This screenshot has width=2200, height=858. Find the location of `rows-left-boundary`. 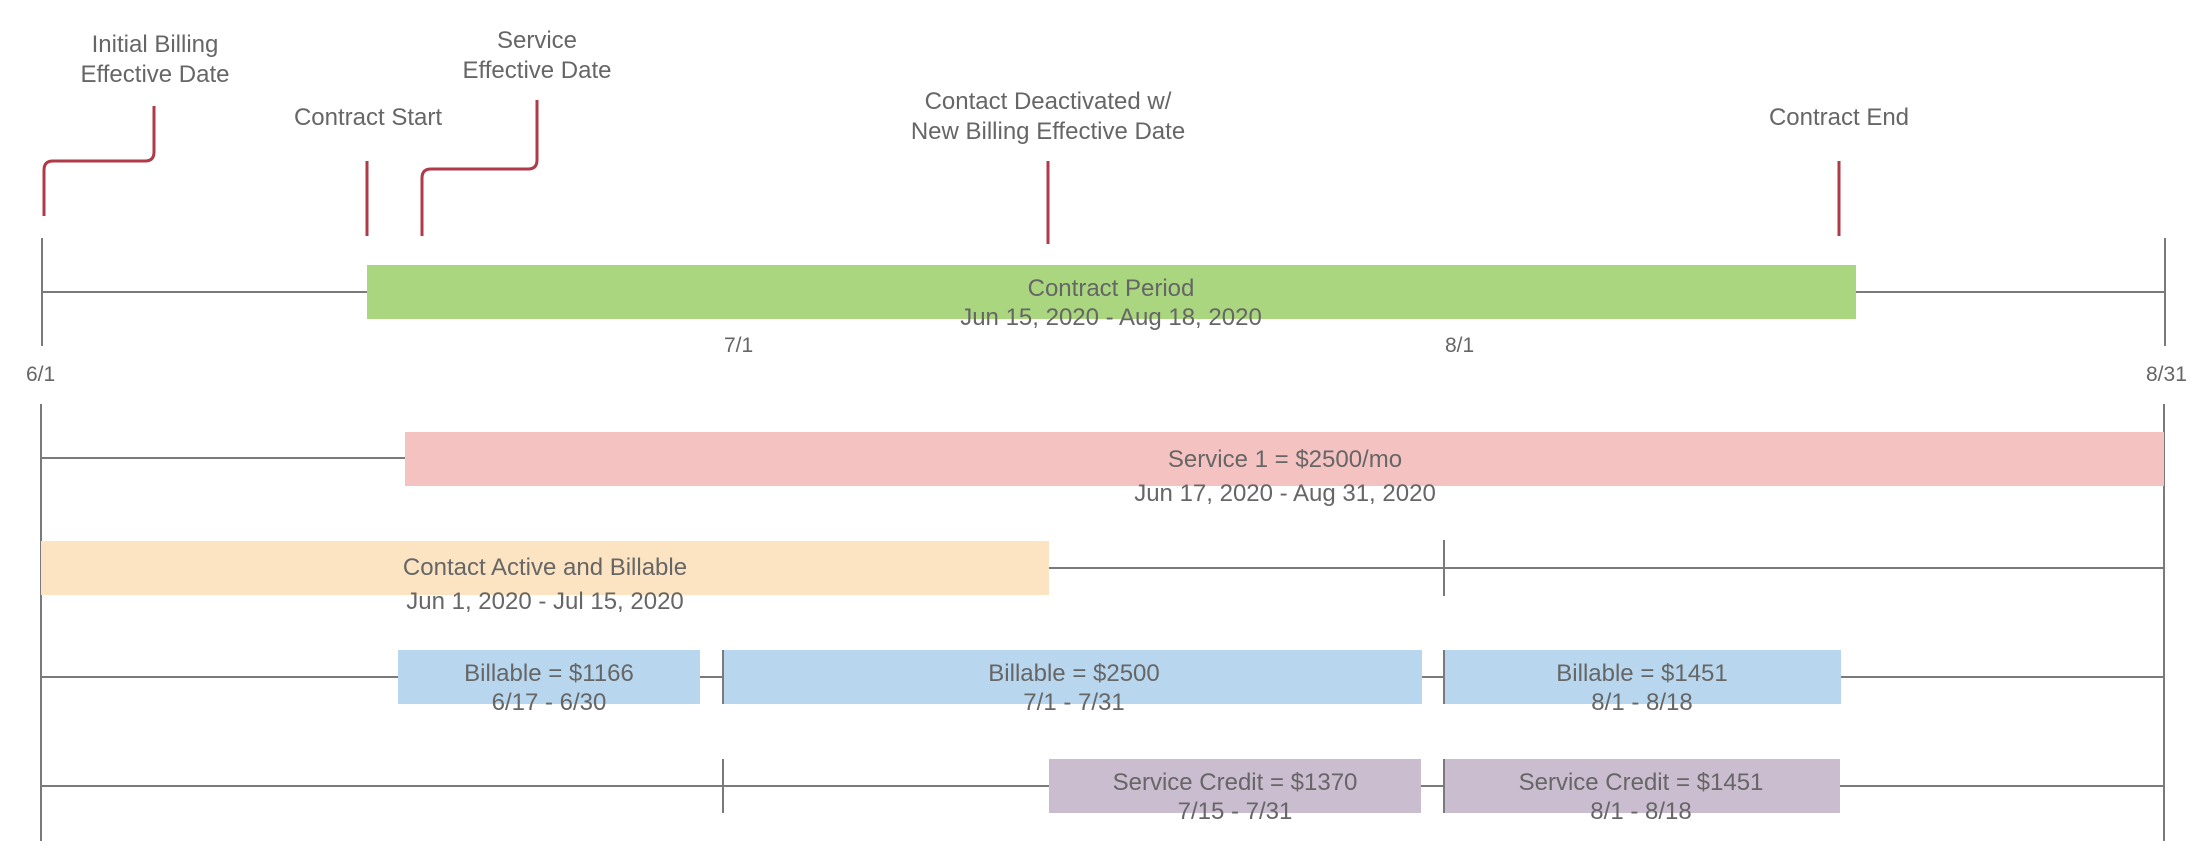

rows-left-boundary is located at coordinates (41, 622).